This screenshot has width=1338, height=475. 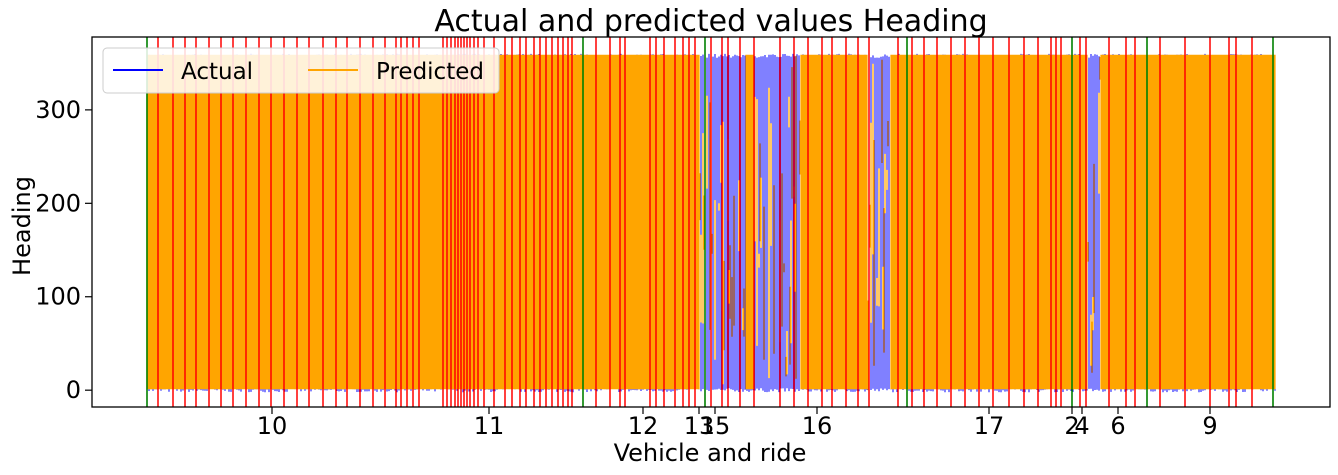 I want to click on legend-predicted-label: Predicted, so click(x=430, y=72).